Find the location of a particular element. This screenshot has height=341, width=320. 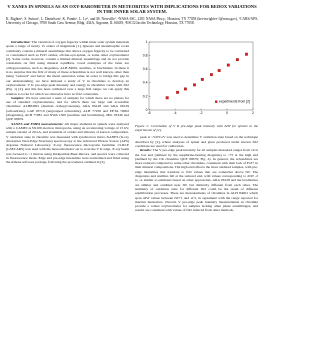

y-tick-label: 0.8 is located at coordinates (145, 55).